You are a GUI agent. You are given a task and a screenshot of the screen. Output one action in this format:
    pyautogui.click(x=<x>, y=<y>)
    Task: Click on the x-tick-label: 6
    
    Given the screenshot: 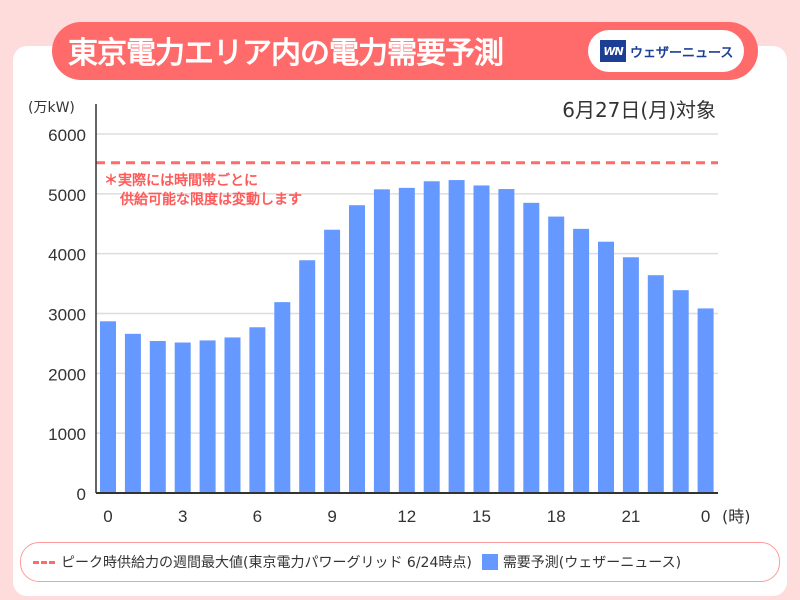 What is the action you would take?
    pyautogui.click(x=257, y=516)
    